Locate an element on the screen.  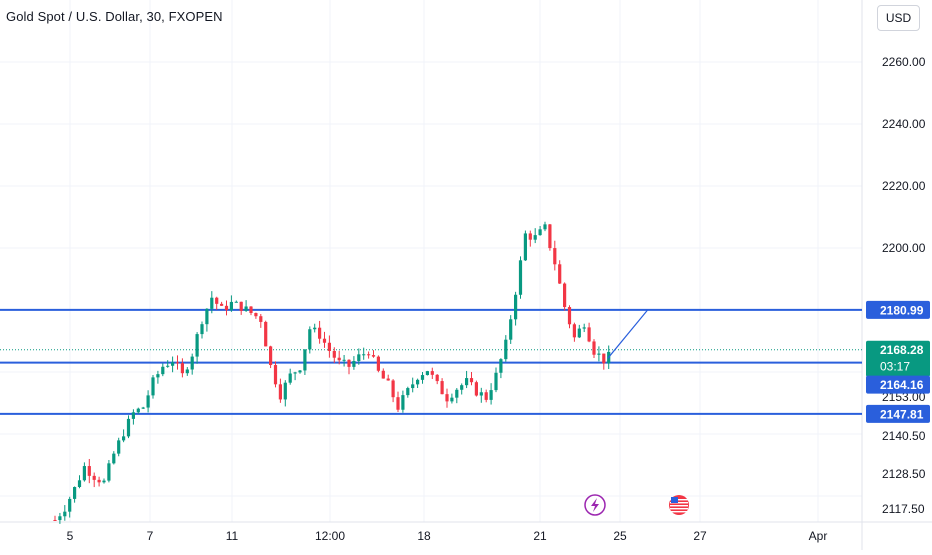
us-flag-event-icon is located at coordinates (679, 505).